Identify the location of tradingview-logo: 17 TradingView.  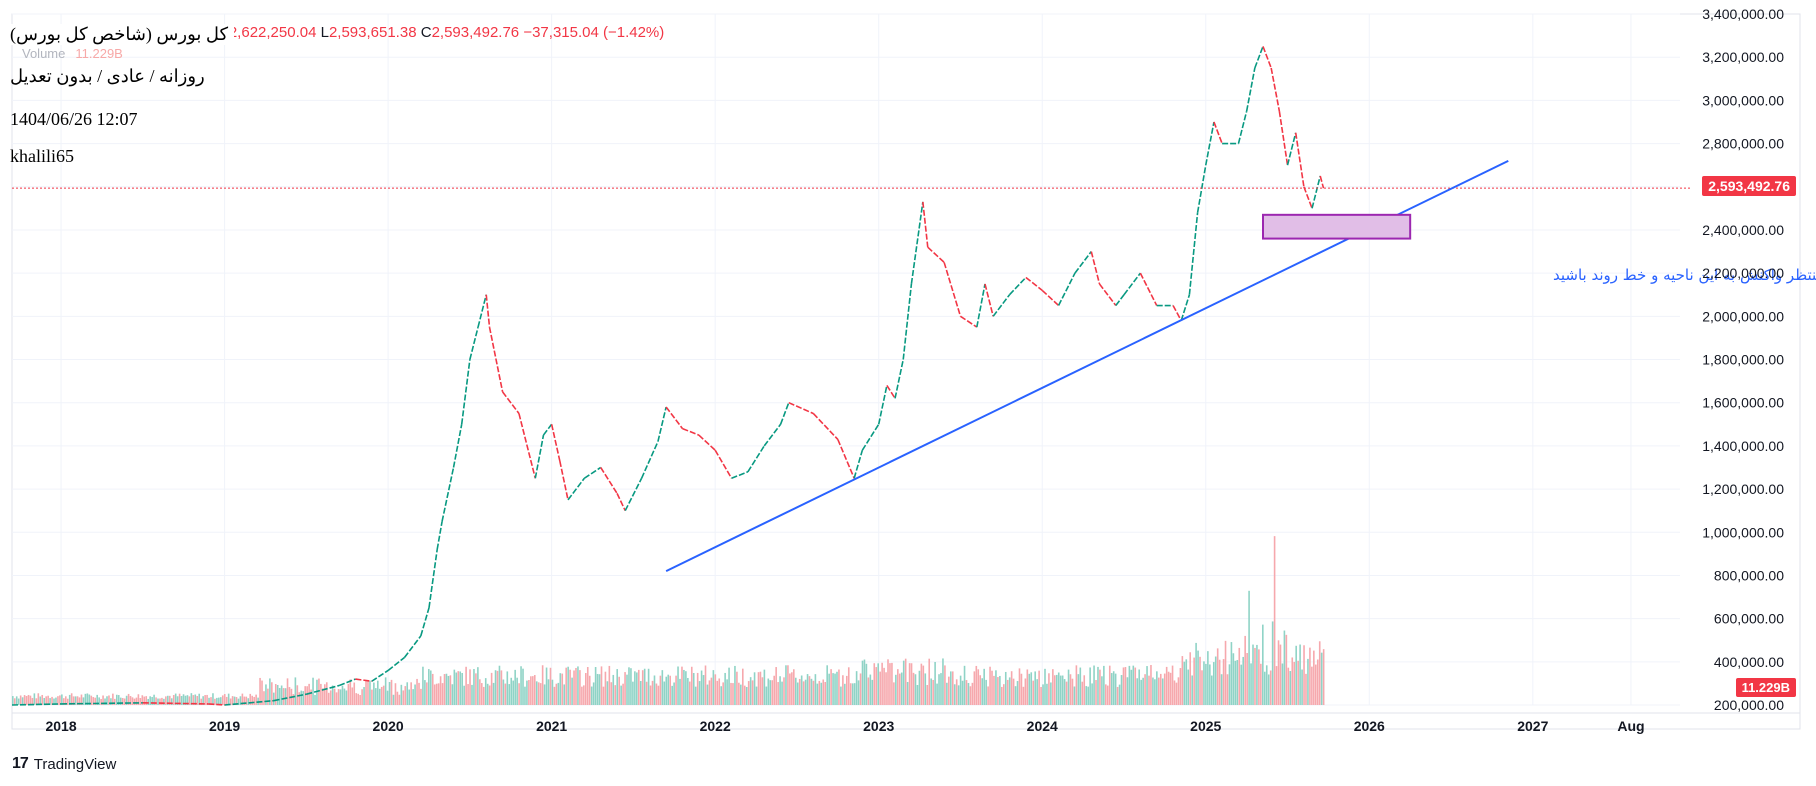
(64, 764).